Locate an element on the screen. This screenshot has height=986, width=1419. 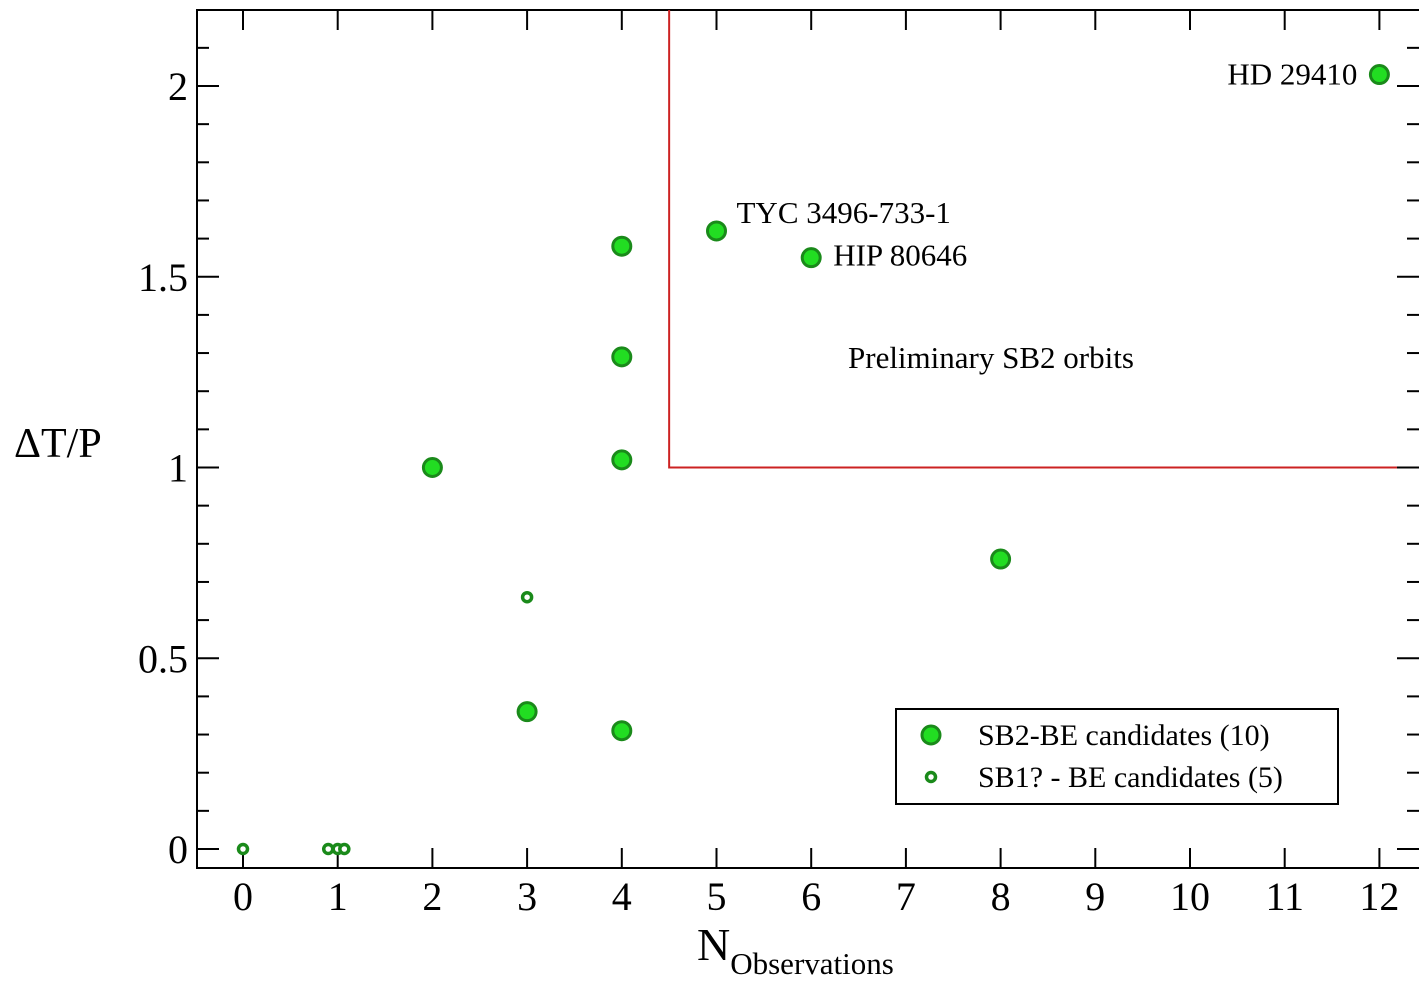
legend-box is located at coordinates (1117, 756).